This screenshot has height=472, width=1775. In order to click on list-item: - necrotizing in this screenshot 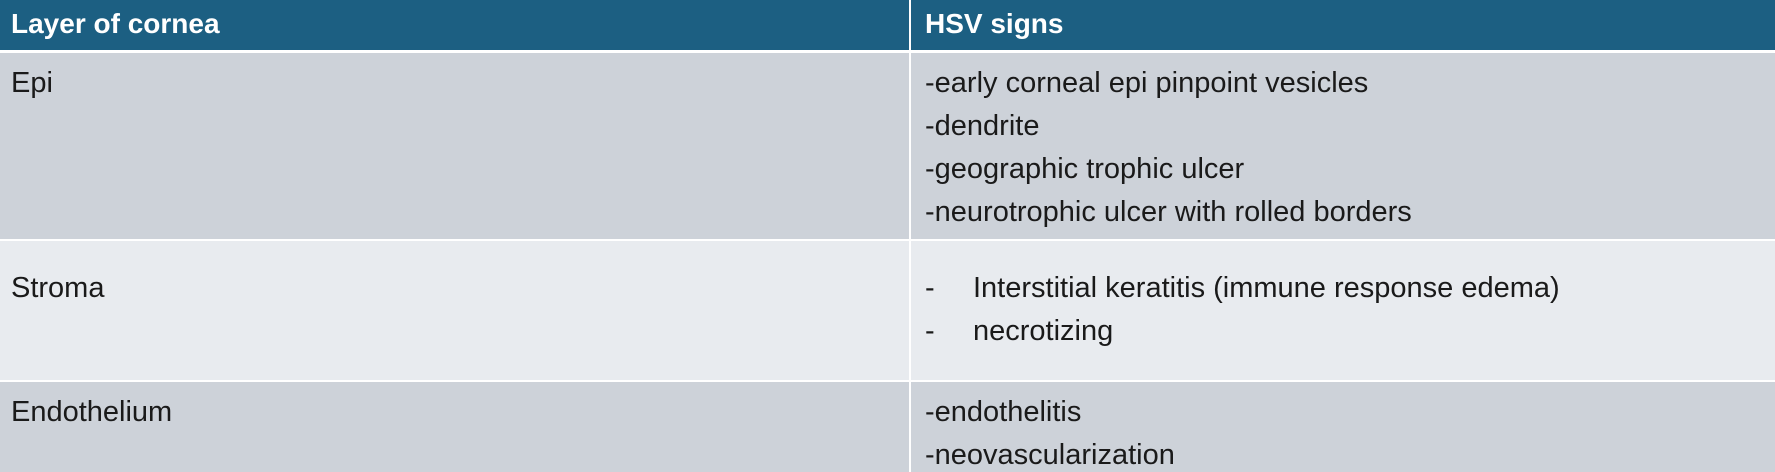, I will do `click(1350, 331)`.